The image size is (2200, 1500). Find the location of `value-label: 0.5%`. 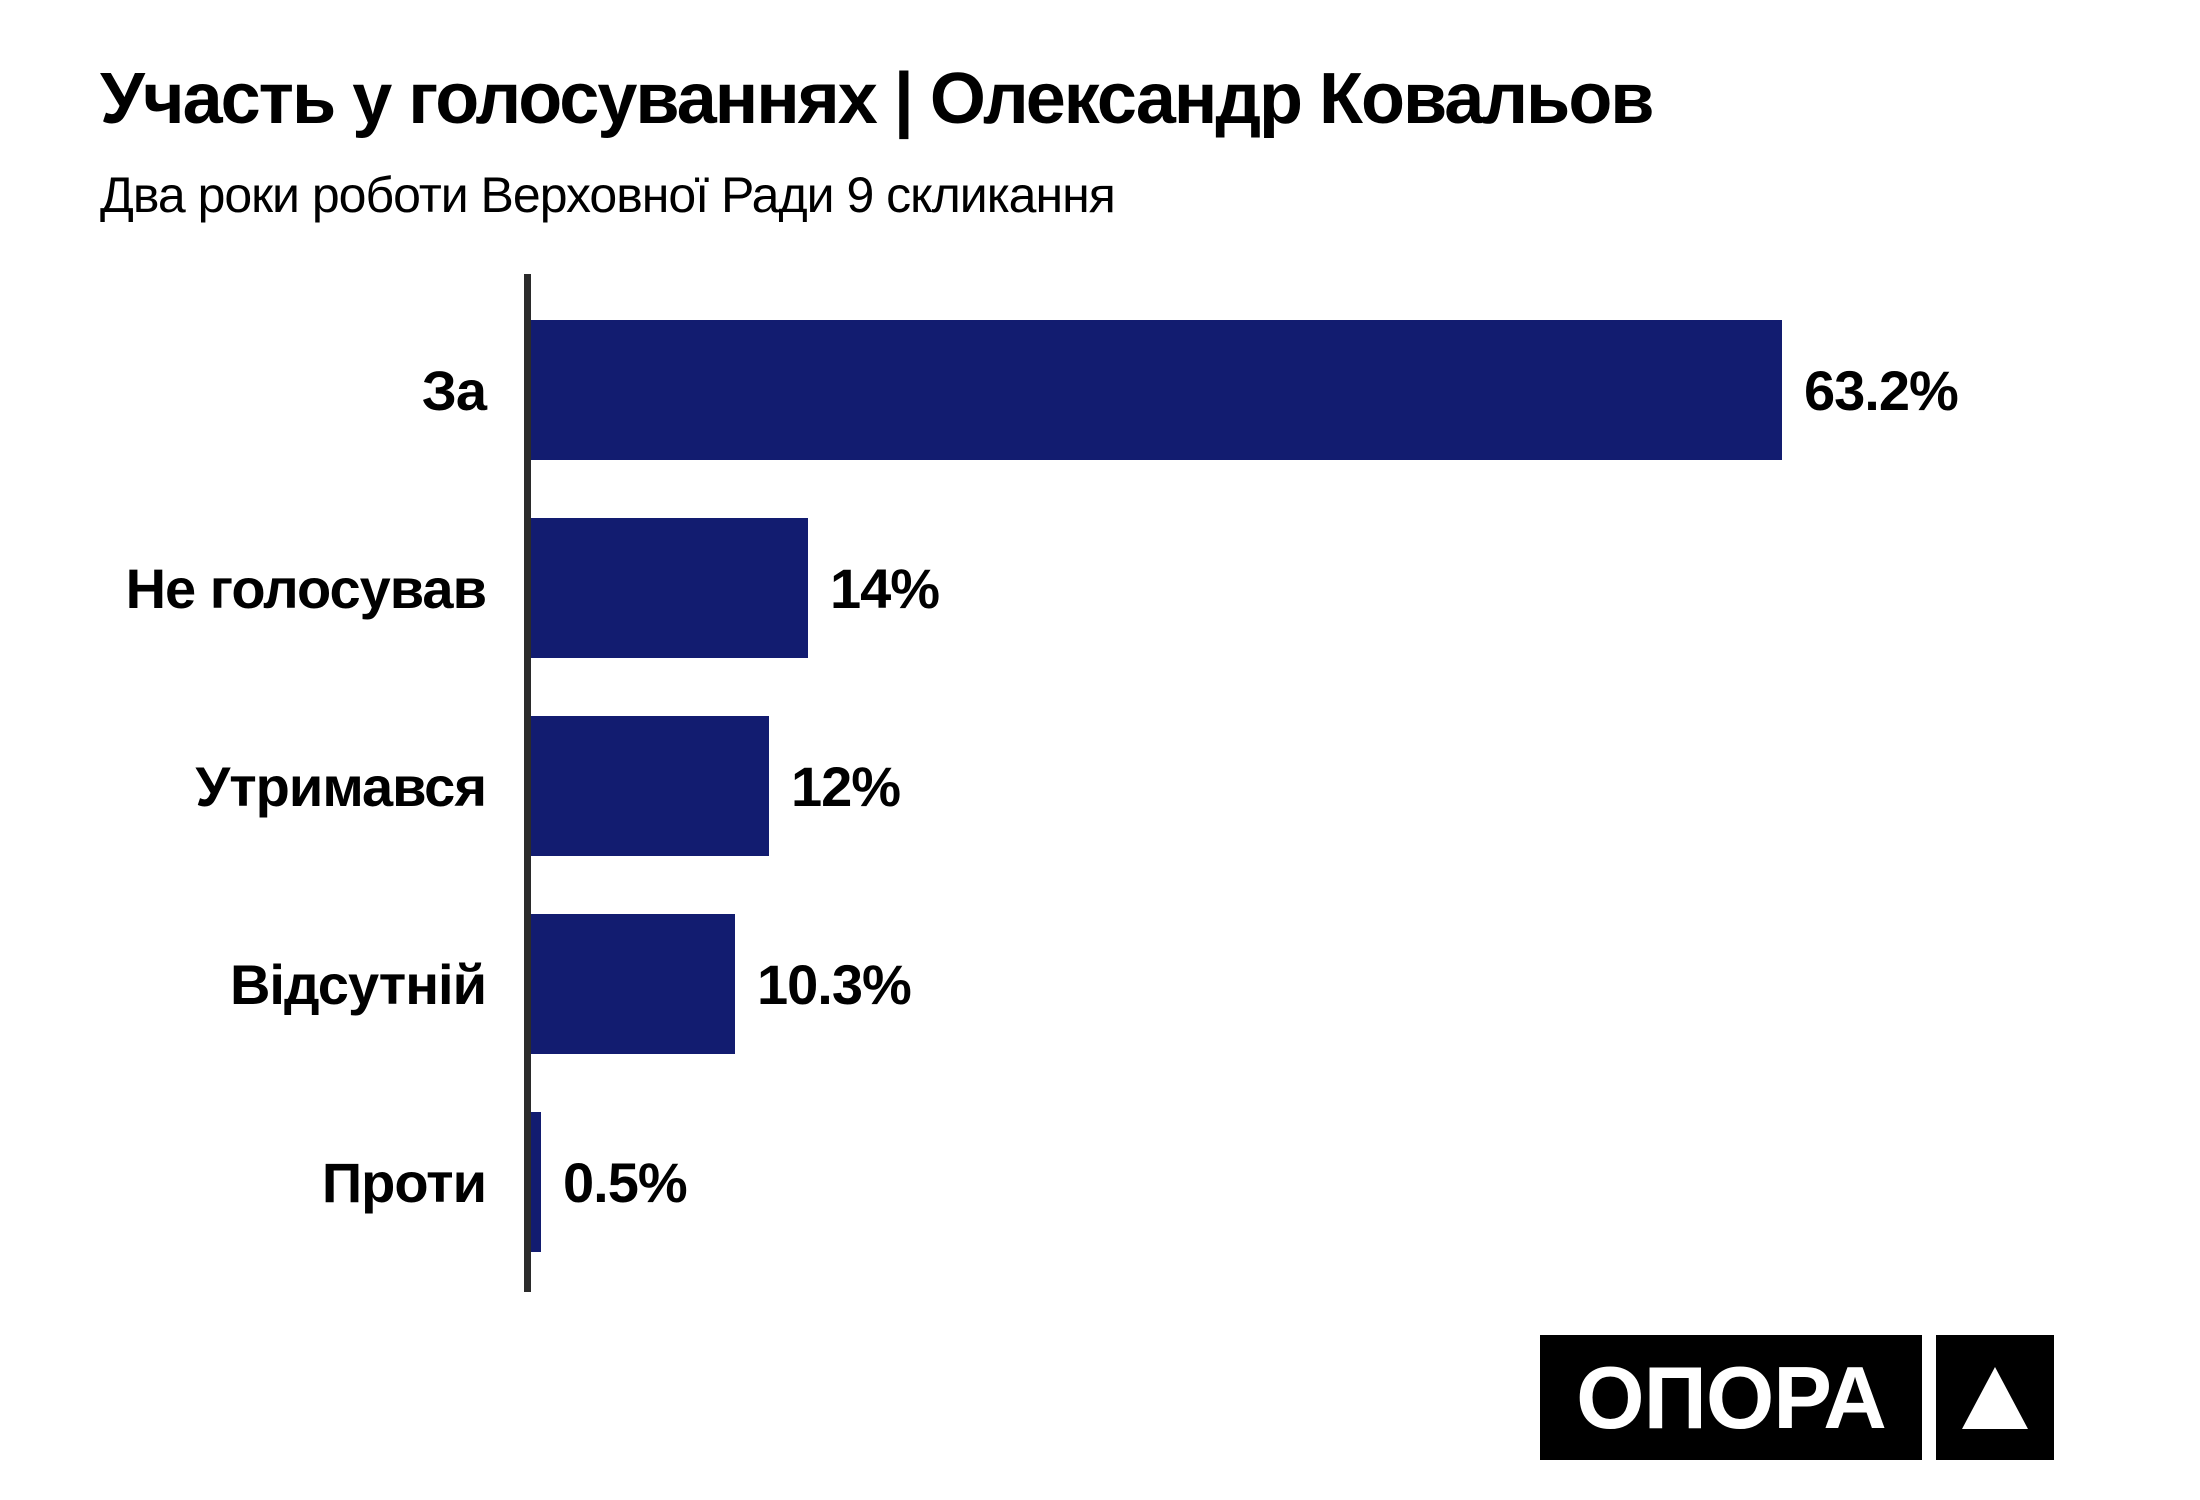

value-label: 0.5% is located at coordinates (625, 1182).